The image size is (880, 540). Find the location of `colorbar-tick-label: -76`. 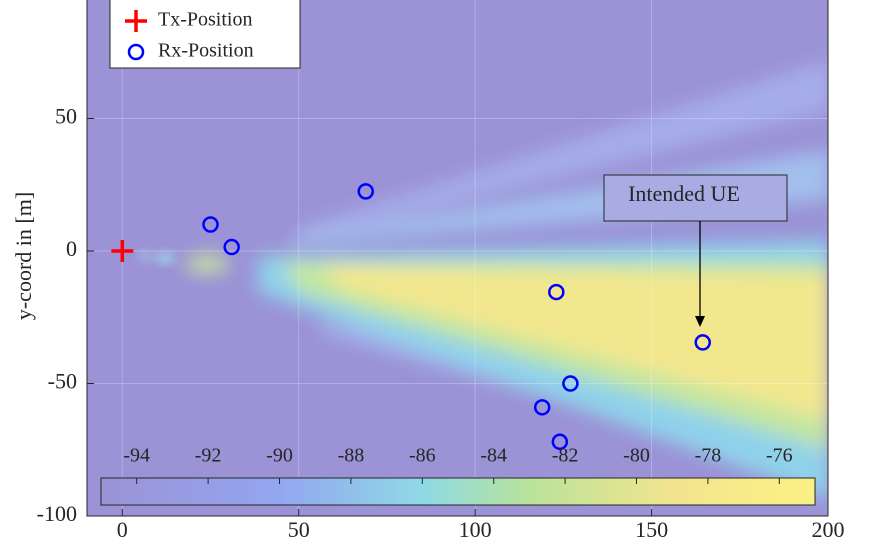

colorbar-tick-label: -76 is located at coordinates (779, 456).